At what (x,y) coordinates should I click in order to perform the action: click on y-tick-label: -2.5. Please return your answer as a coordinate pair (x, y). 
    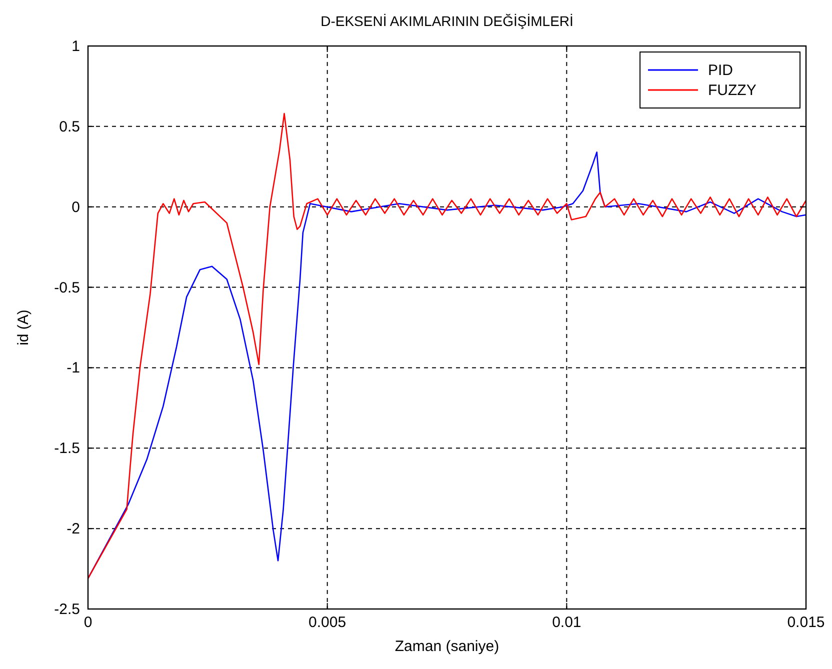
    Looking at the image, I should click on (67, 609).